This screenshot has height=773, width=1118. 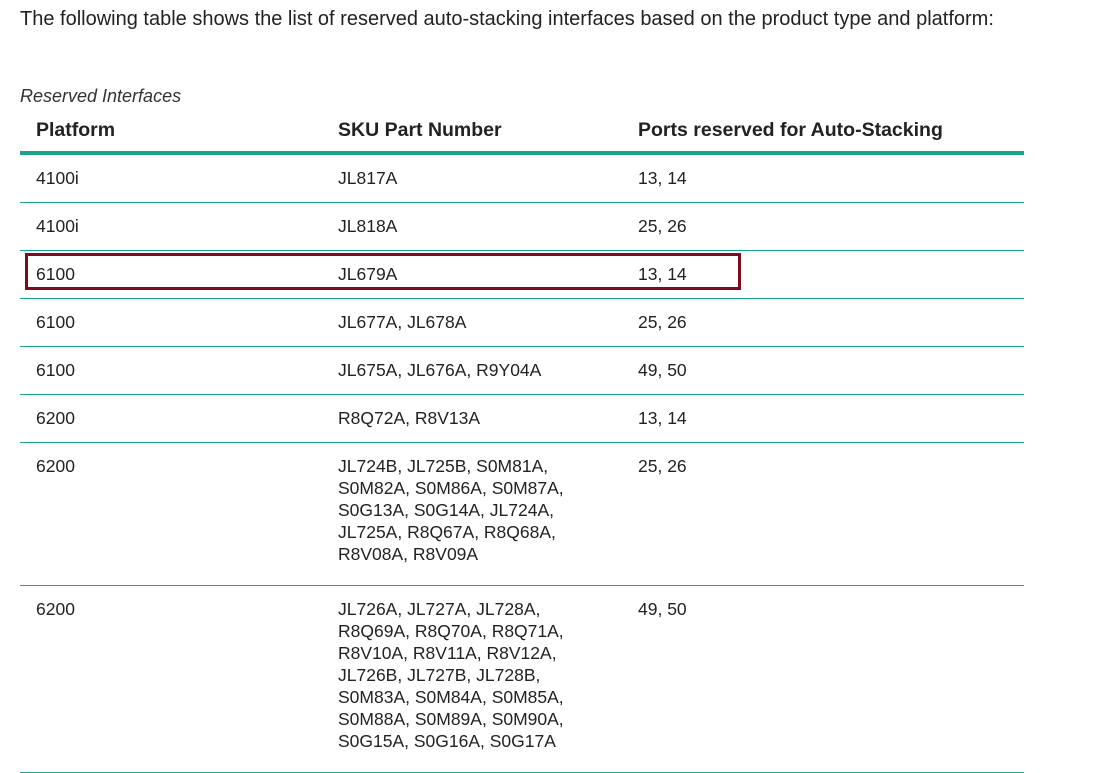 I want to click on table-row: 6200 R8Q72A, R8V13A 13, 14, so click(x=522, y=418).